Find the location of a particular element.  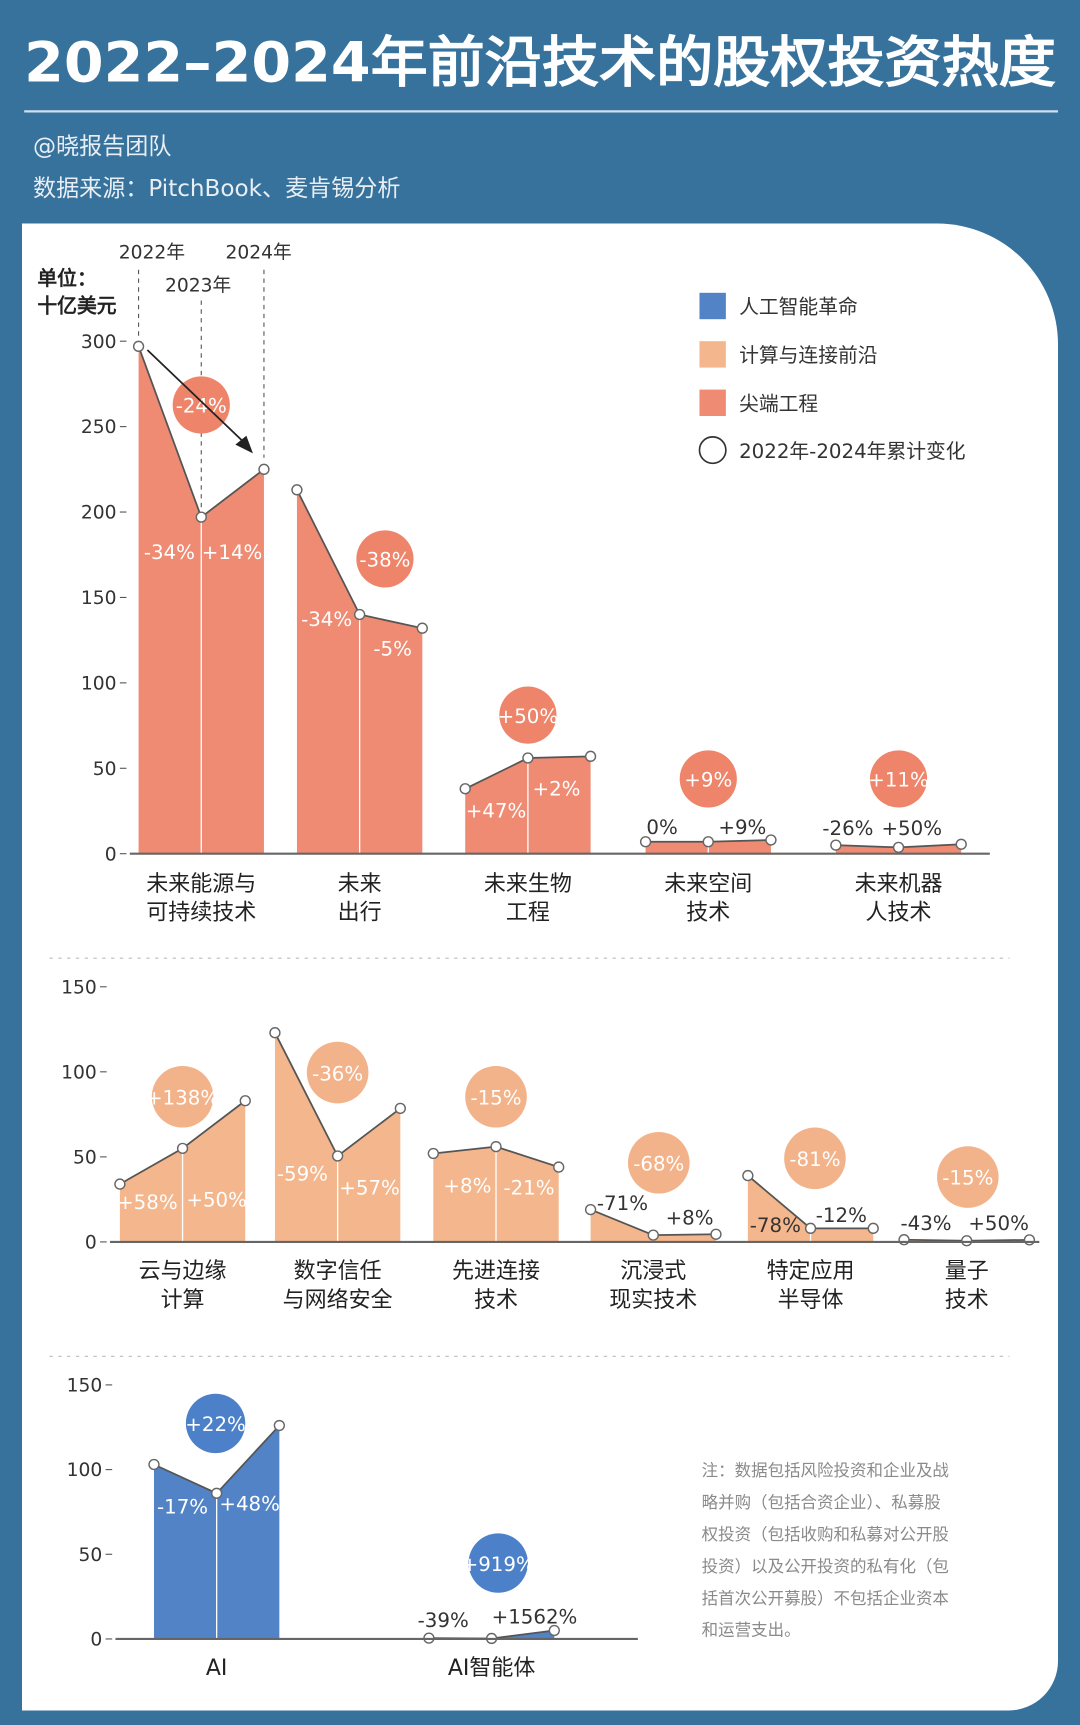

yoy-change-label: +9% is located at coordinates (742, 827).